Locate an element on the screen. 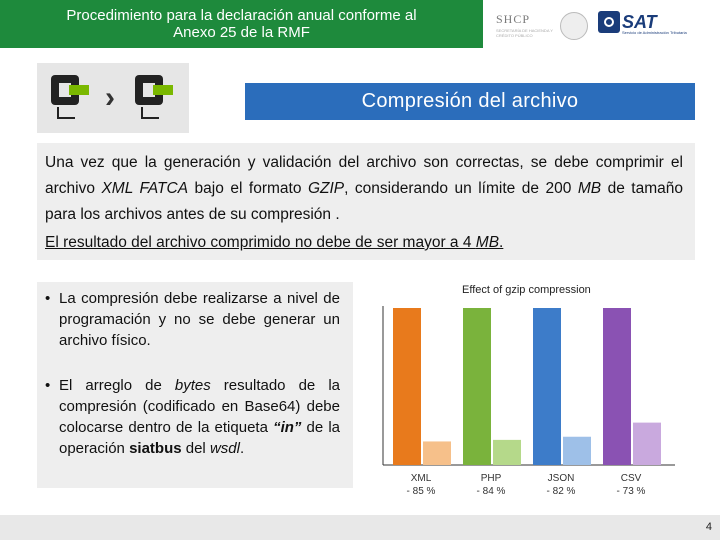 The image size is (720, 540). mexico-seal-icon is located at coordinates (574, 26).